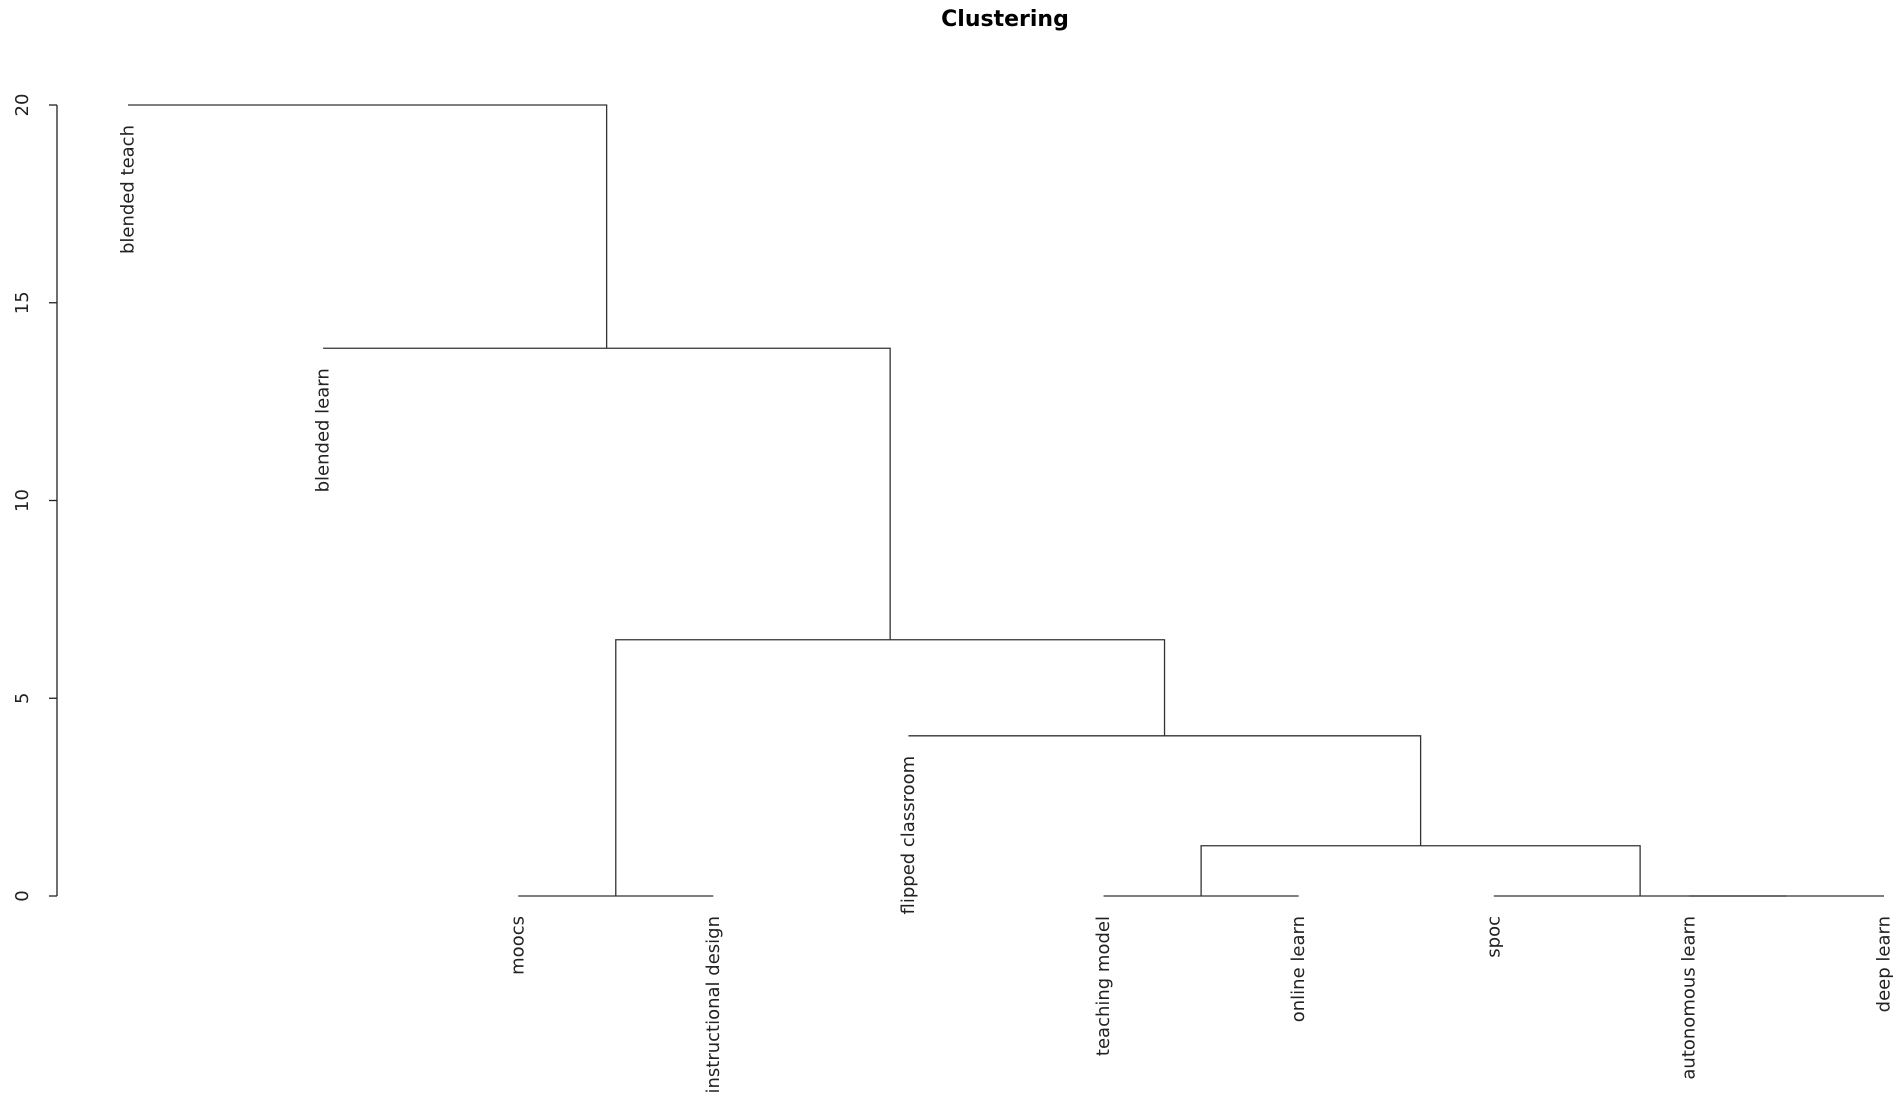  What do you see at coordinates (128, 189) in the screenshot?
I see `leaf-label-blended-teach: blended teach` at bounding box center [128, 189].